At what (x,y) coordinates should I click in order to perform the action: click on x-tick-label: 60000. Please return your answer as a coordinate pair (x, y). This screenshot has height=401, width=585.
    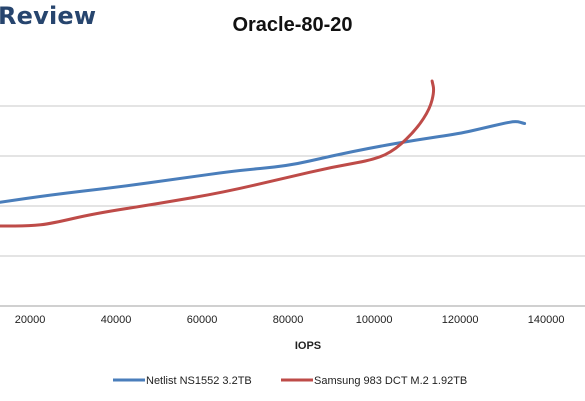
    Looking at the image, I should click on (202, 320).